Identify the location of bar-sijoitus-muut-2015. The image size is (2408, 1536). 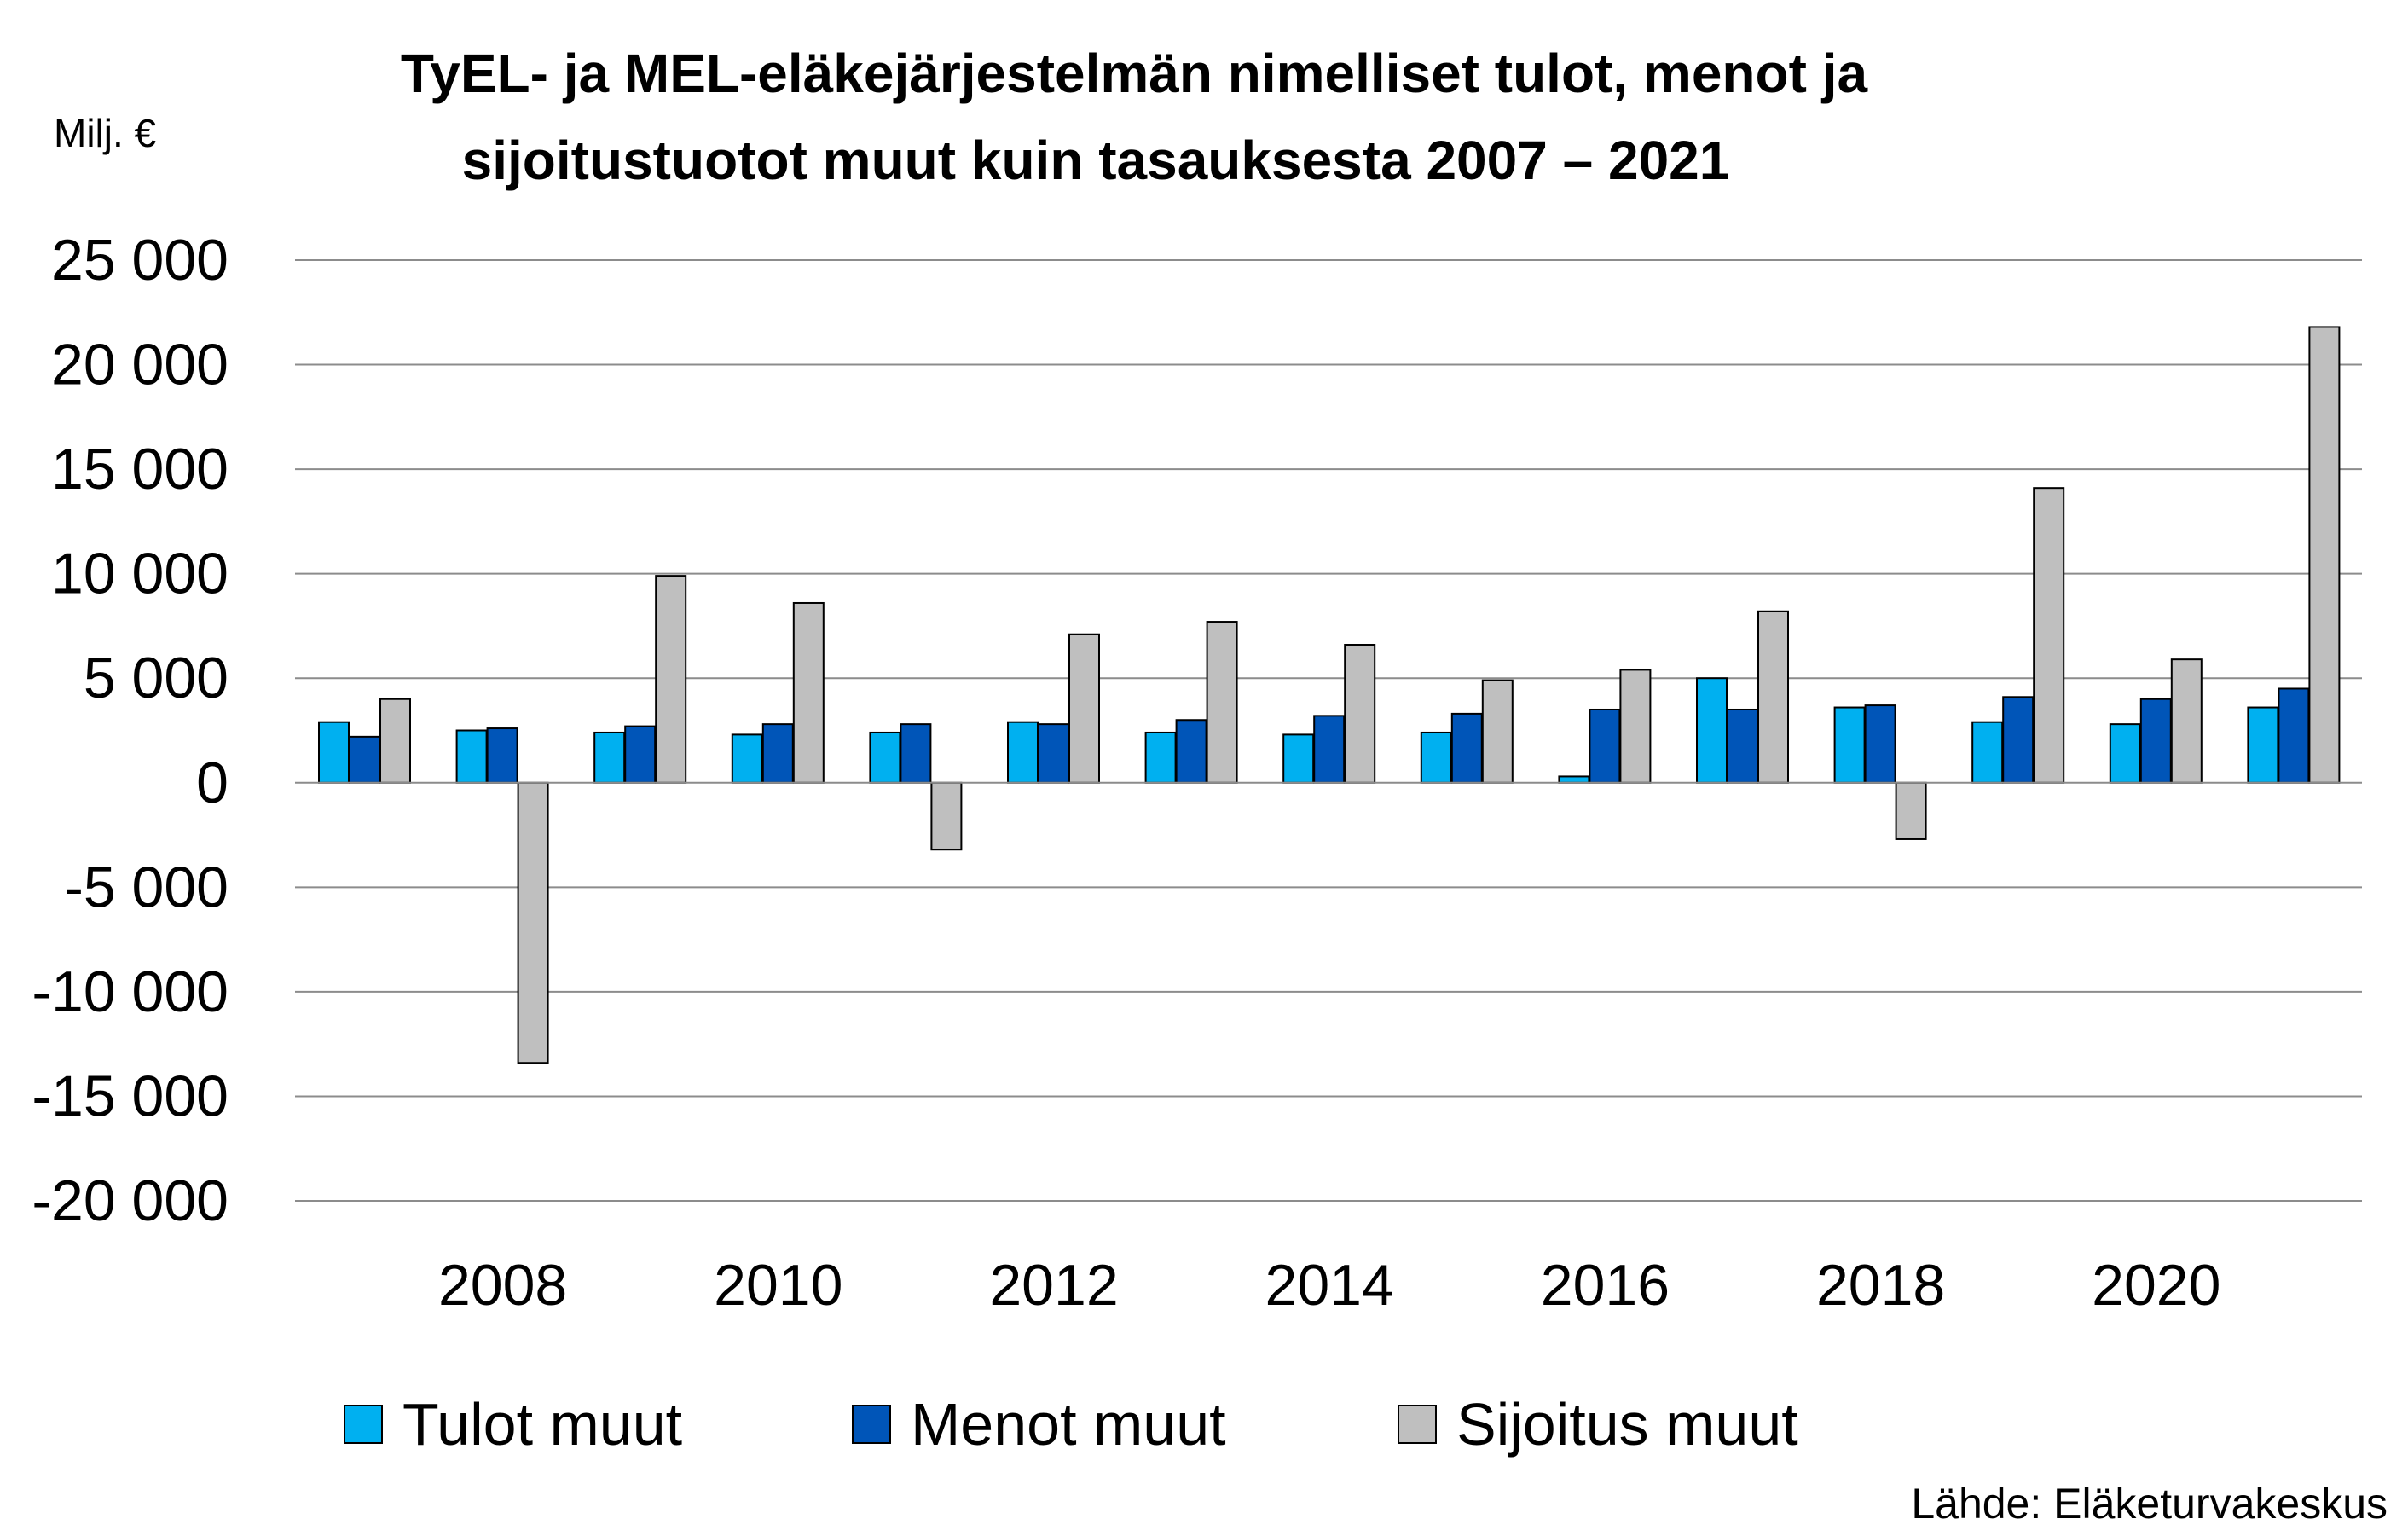
(1497, 732).